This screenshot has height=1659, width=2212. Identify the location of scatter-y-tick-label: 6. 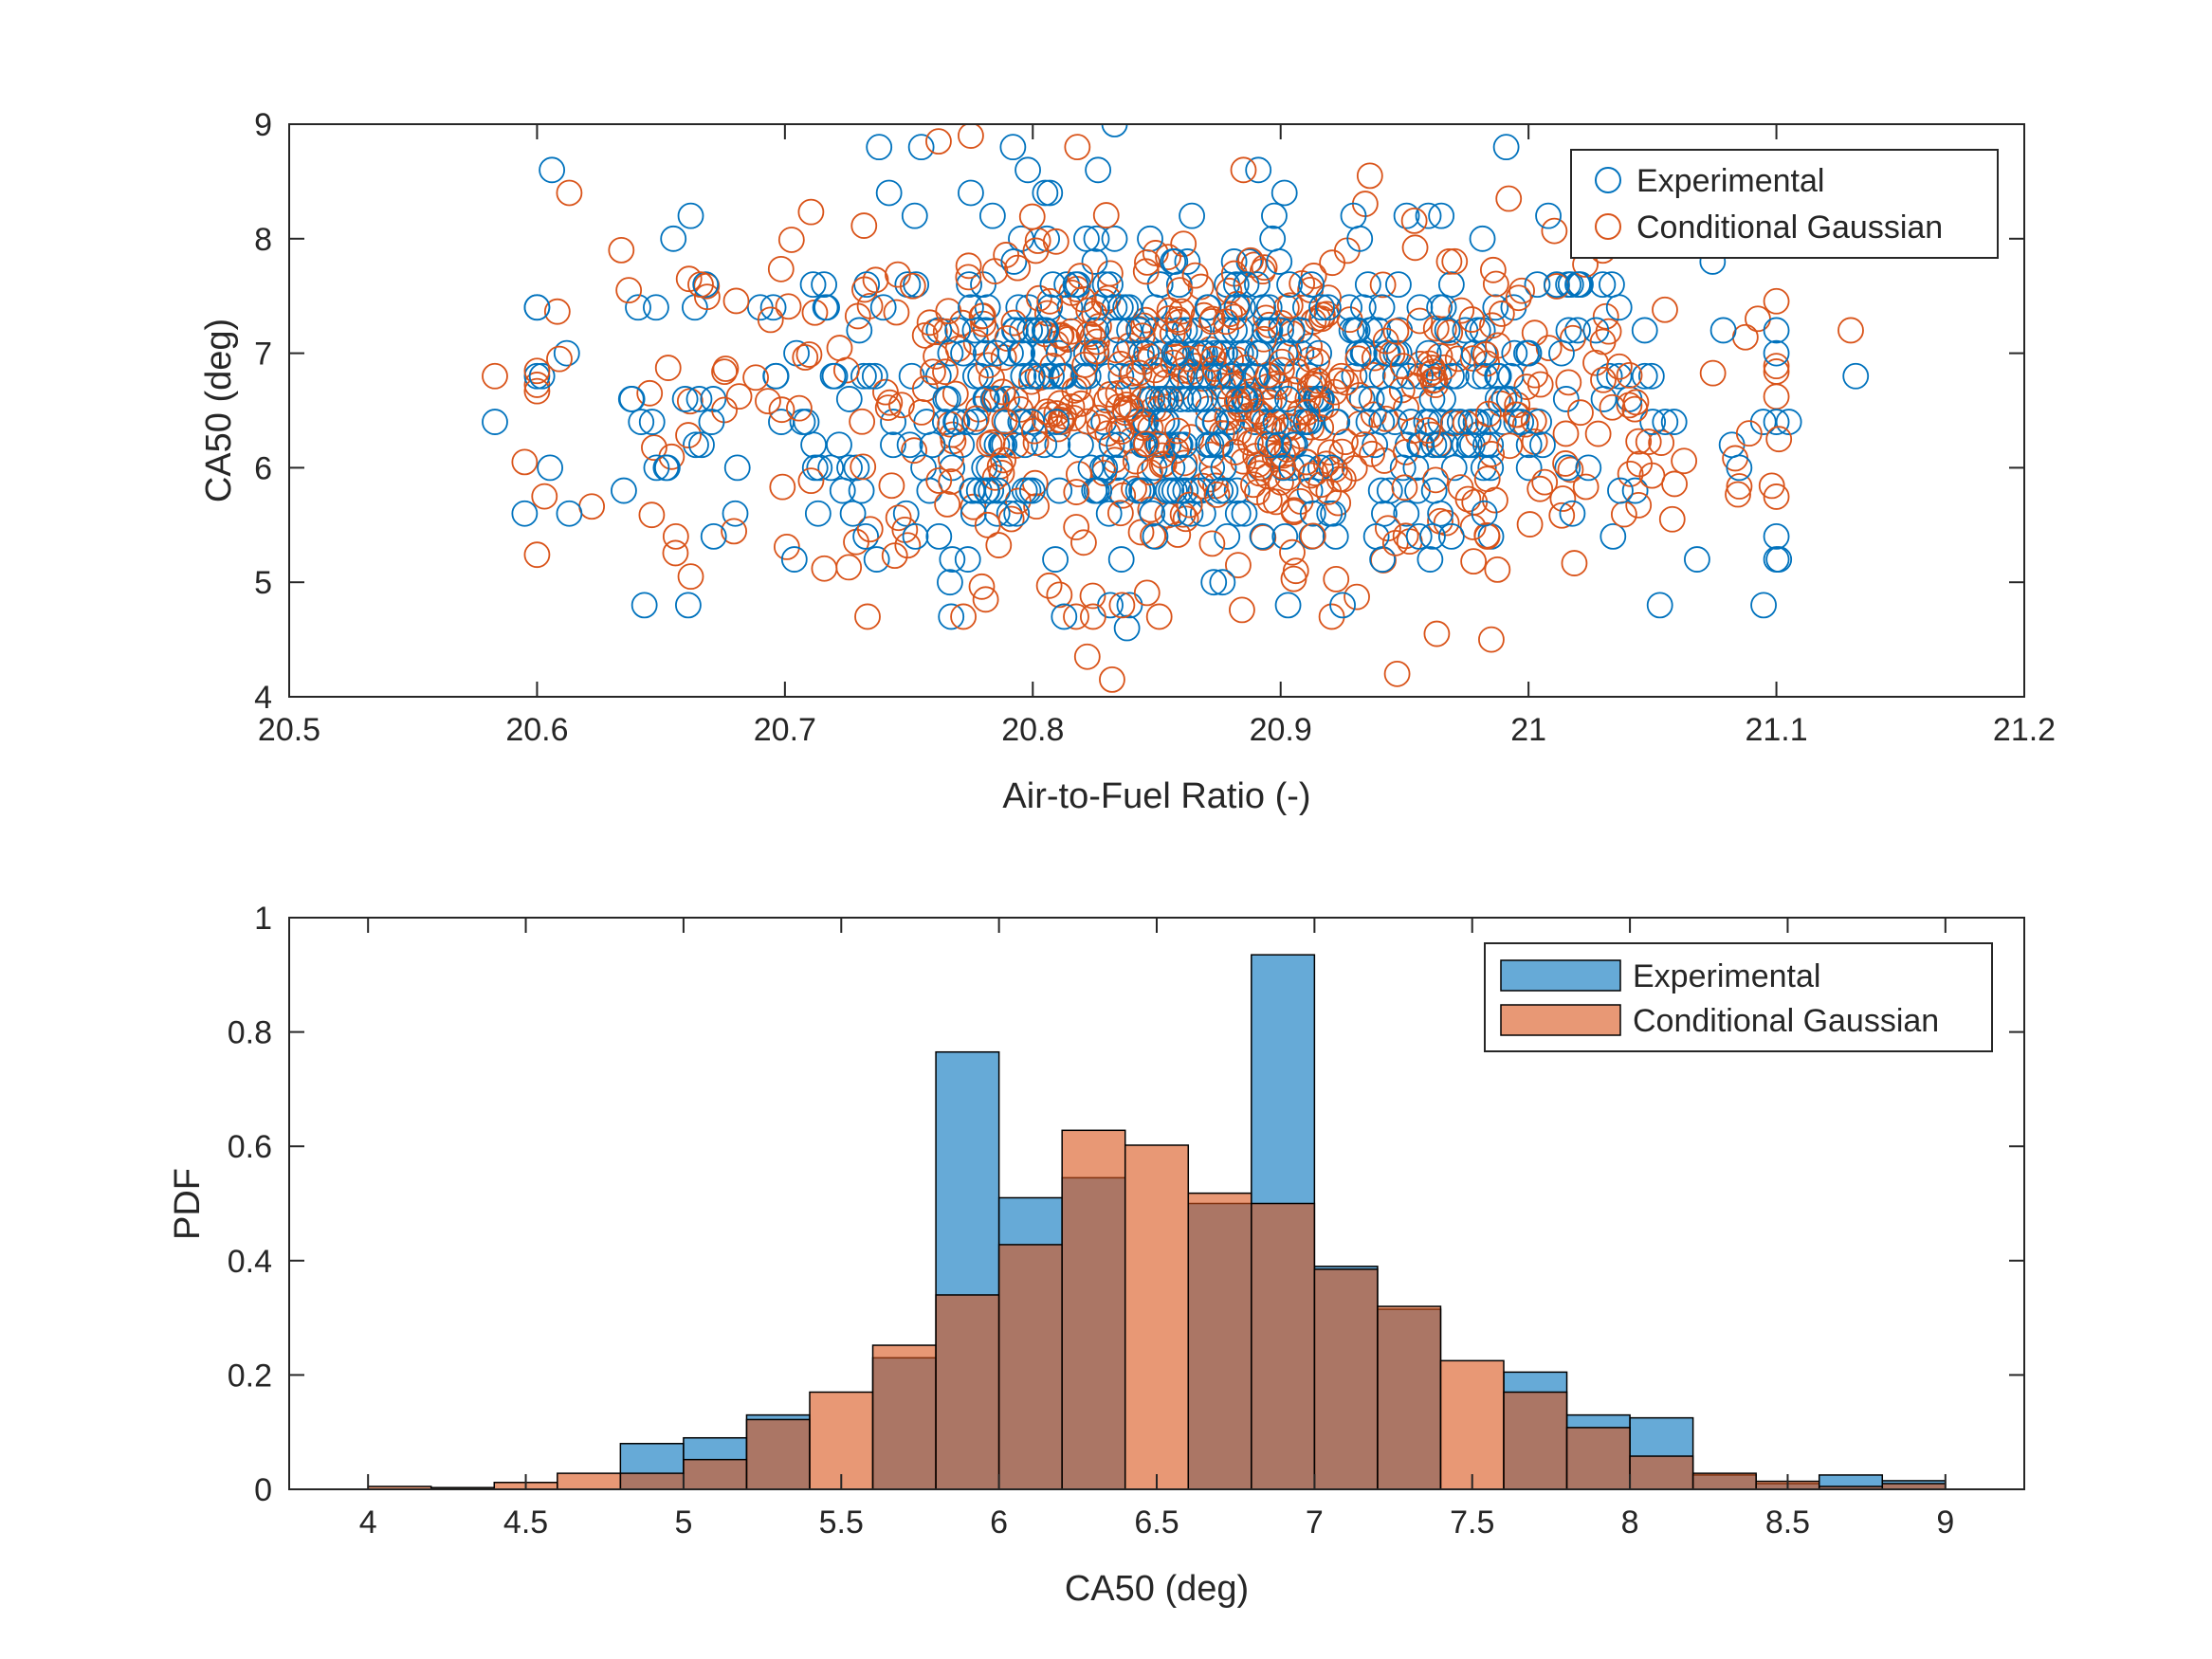
(263, 468).